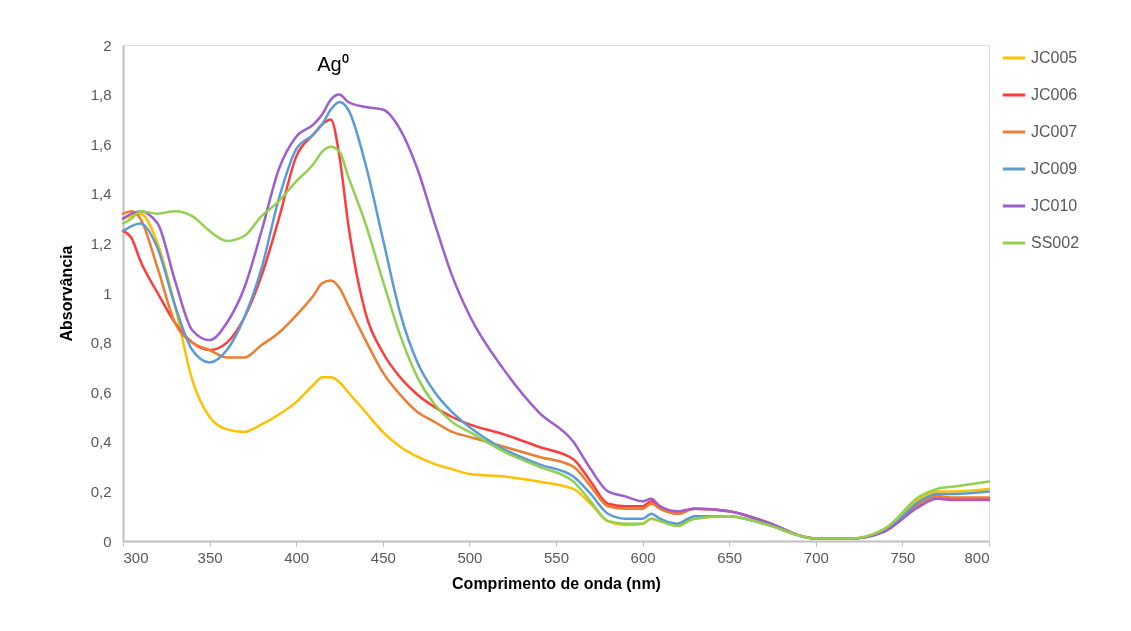 Image resolution: width=1131 pixels, height=631 pixels. Describe the element at coordinates (101, 343) in the screenshot. I see `y-tick-label: 0,8` at that location.